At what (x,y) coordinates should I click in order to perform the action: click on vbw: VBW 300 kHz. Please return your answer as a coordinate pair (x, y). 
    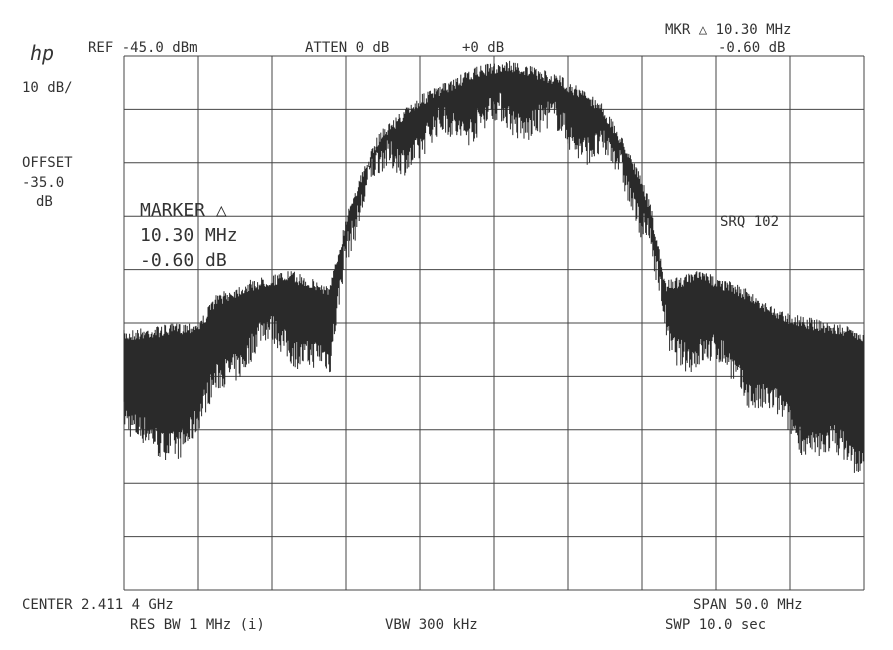
    Looking at the image, I should click on (431, 625).